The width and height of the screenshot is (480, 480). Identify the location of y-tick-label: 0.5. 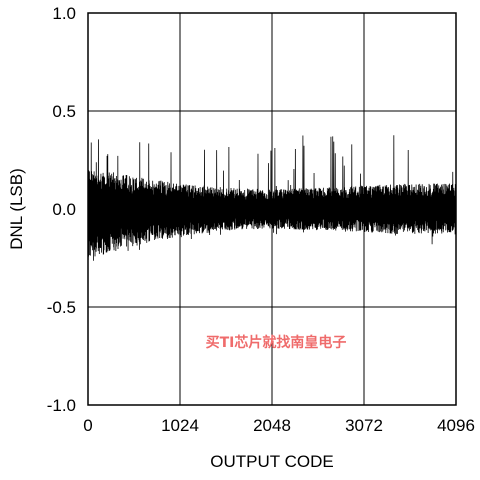
(64, 111).